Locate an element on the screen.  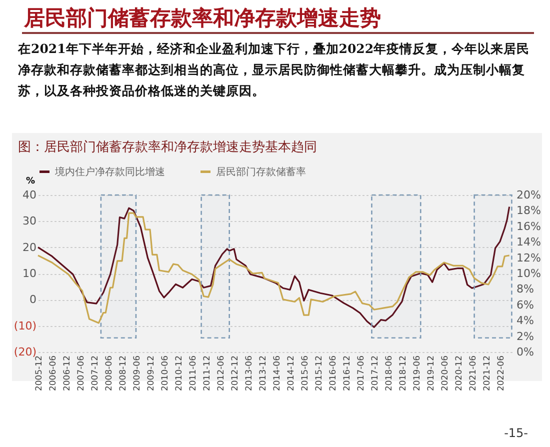
y2-tick-label: 8% is located at coordinates (525, 289).